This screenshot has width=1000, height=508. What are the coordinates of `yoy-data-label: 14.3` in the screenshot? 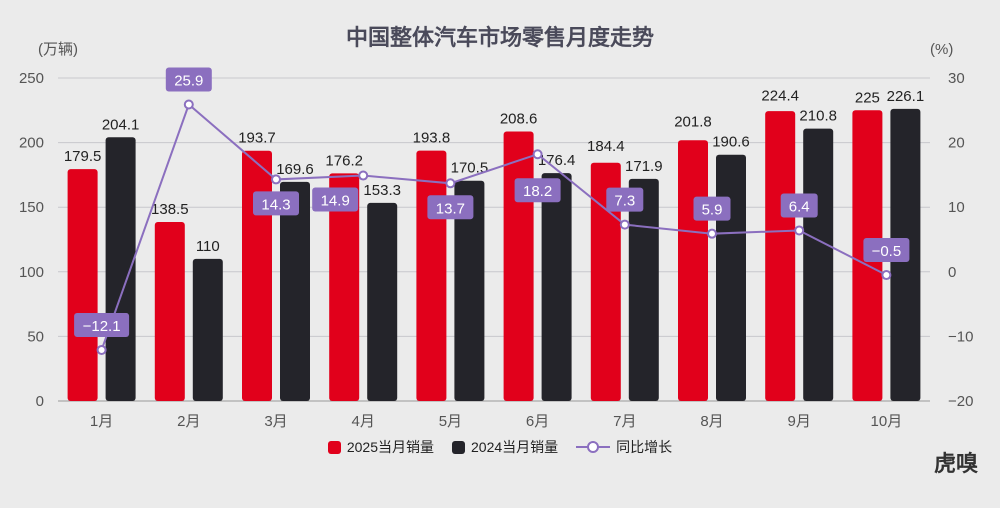 It's located at (275, 204).